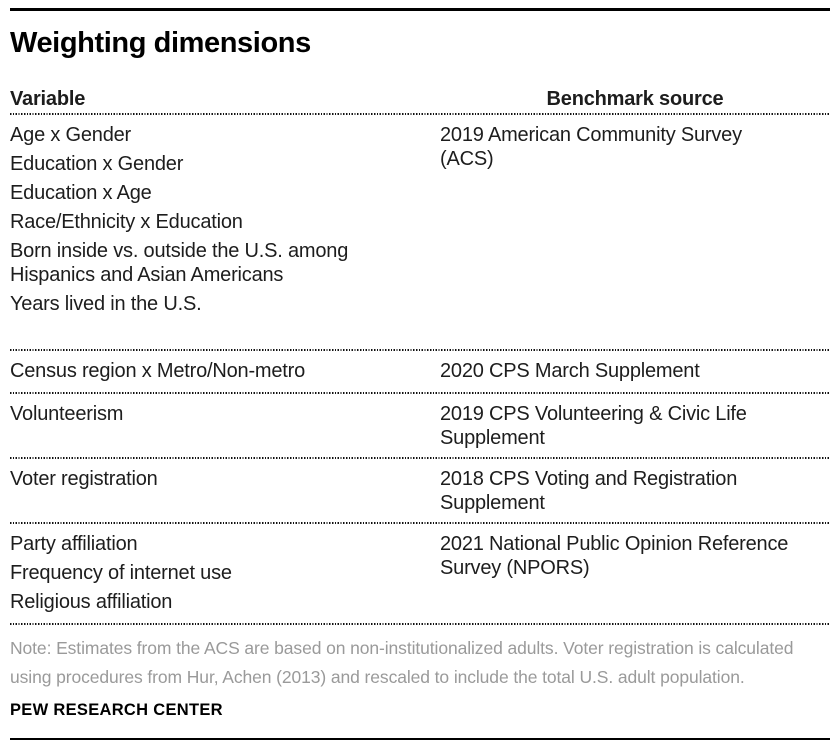 The image size is (840, 756). Describe the element at coordinates (635, 99) in the screenshot. I see `column-header-benchmark-source: Benchmark source` at that location.